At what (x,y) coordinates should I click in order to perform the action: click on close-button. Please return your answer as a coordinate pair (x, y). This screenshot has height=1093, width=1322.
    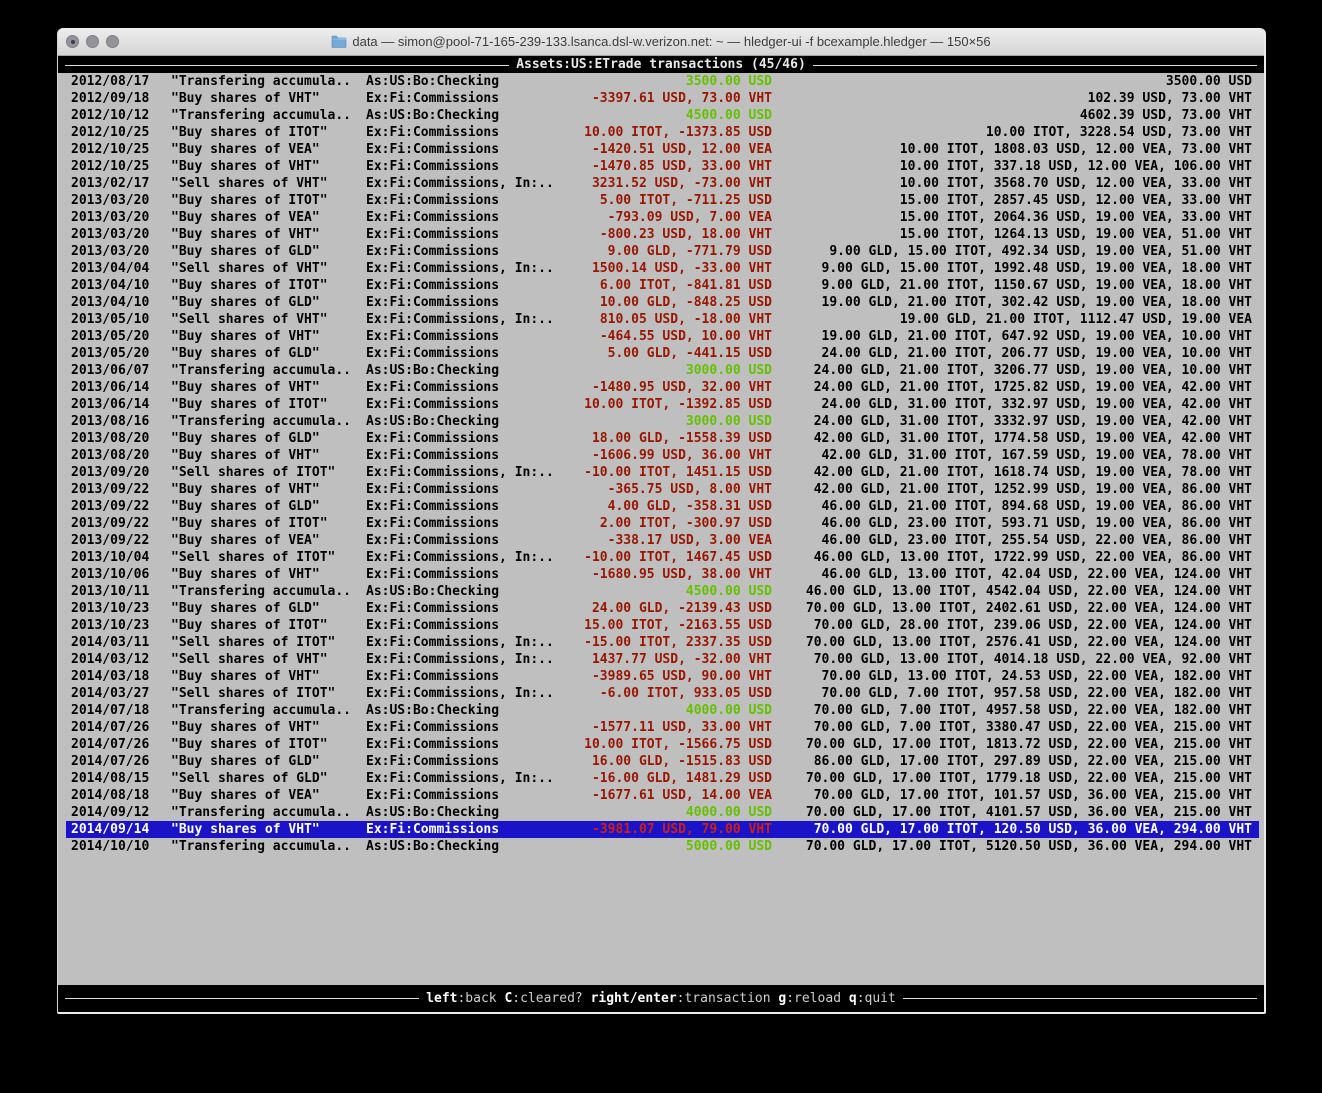
    Looking at the image, I should click on (72, 41).